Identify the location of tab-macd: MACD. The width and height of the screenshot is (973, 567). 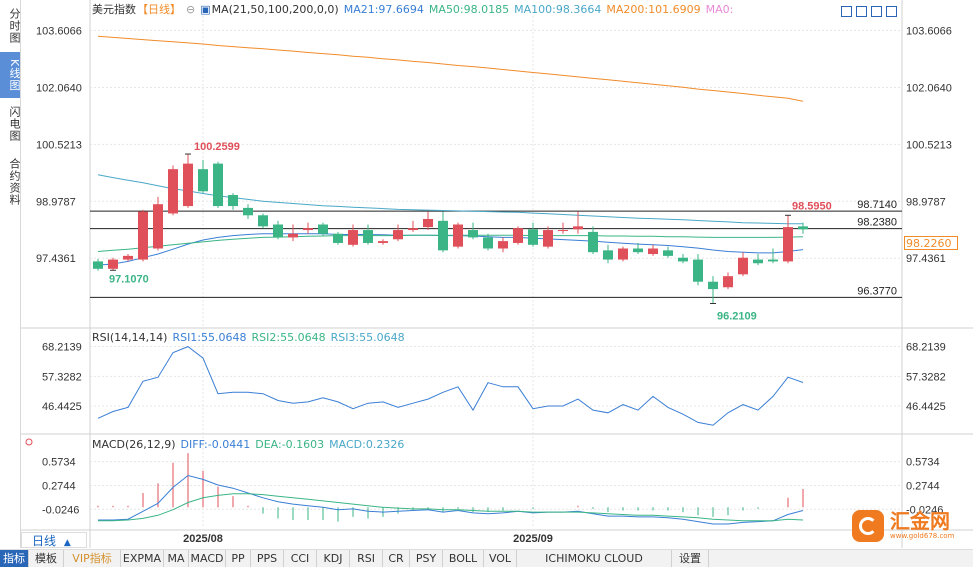
(207, 558).